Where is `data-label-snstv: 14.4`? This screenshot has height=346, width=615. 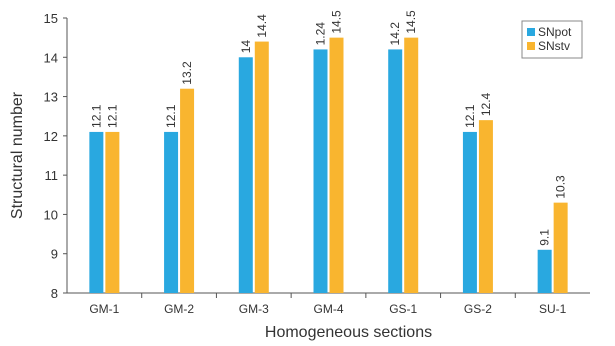
data-label-snstv: 14.4 is located at coordinates (262, 26).